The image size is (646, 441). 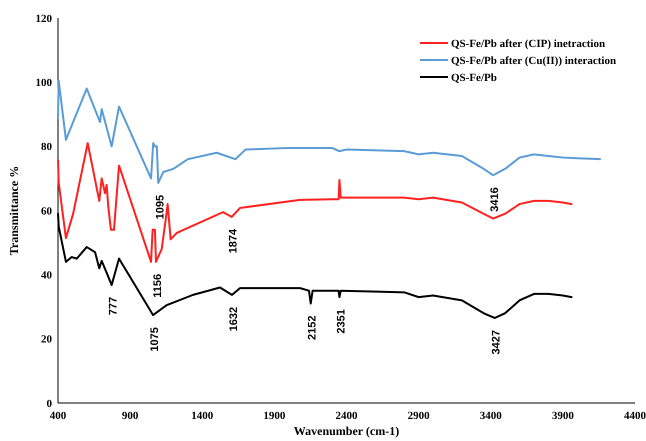 What do you see at coordinates (347, 416) in the screenshot?
I see `x-tick-label: 2400` at bounding box center [347, 416].